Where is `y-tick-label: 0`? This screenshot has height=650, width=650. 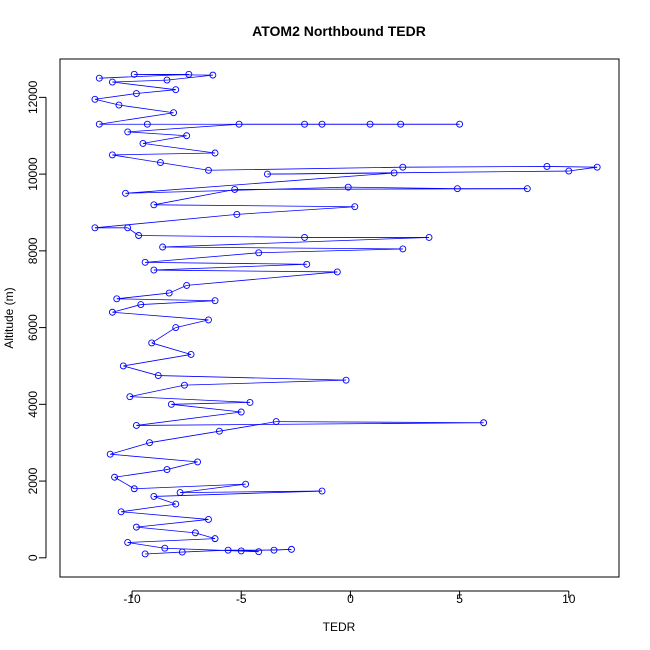 y-tick-label: 0 is located at coordinates (33, 557).